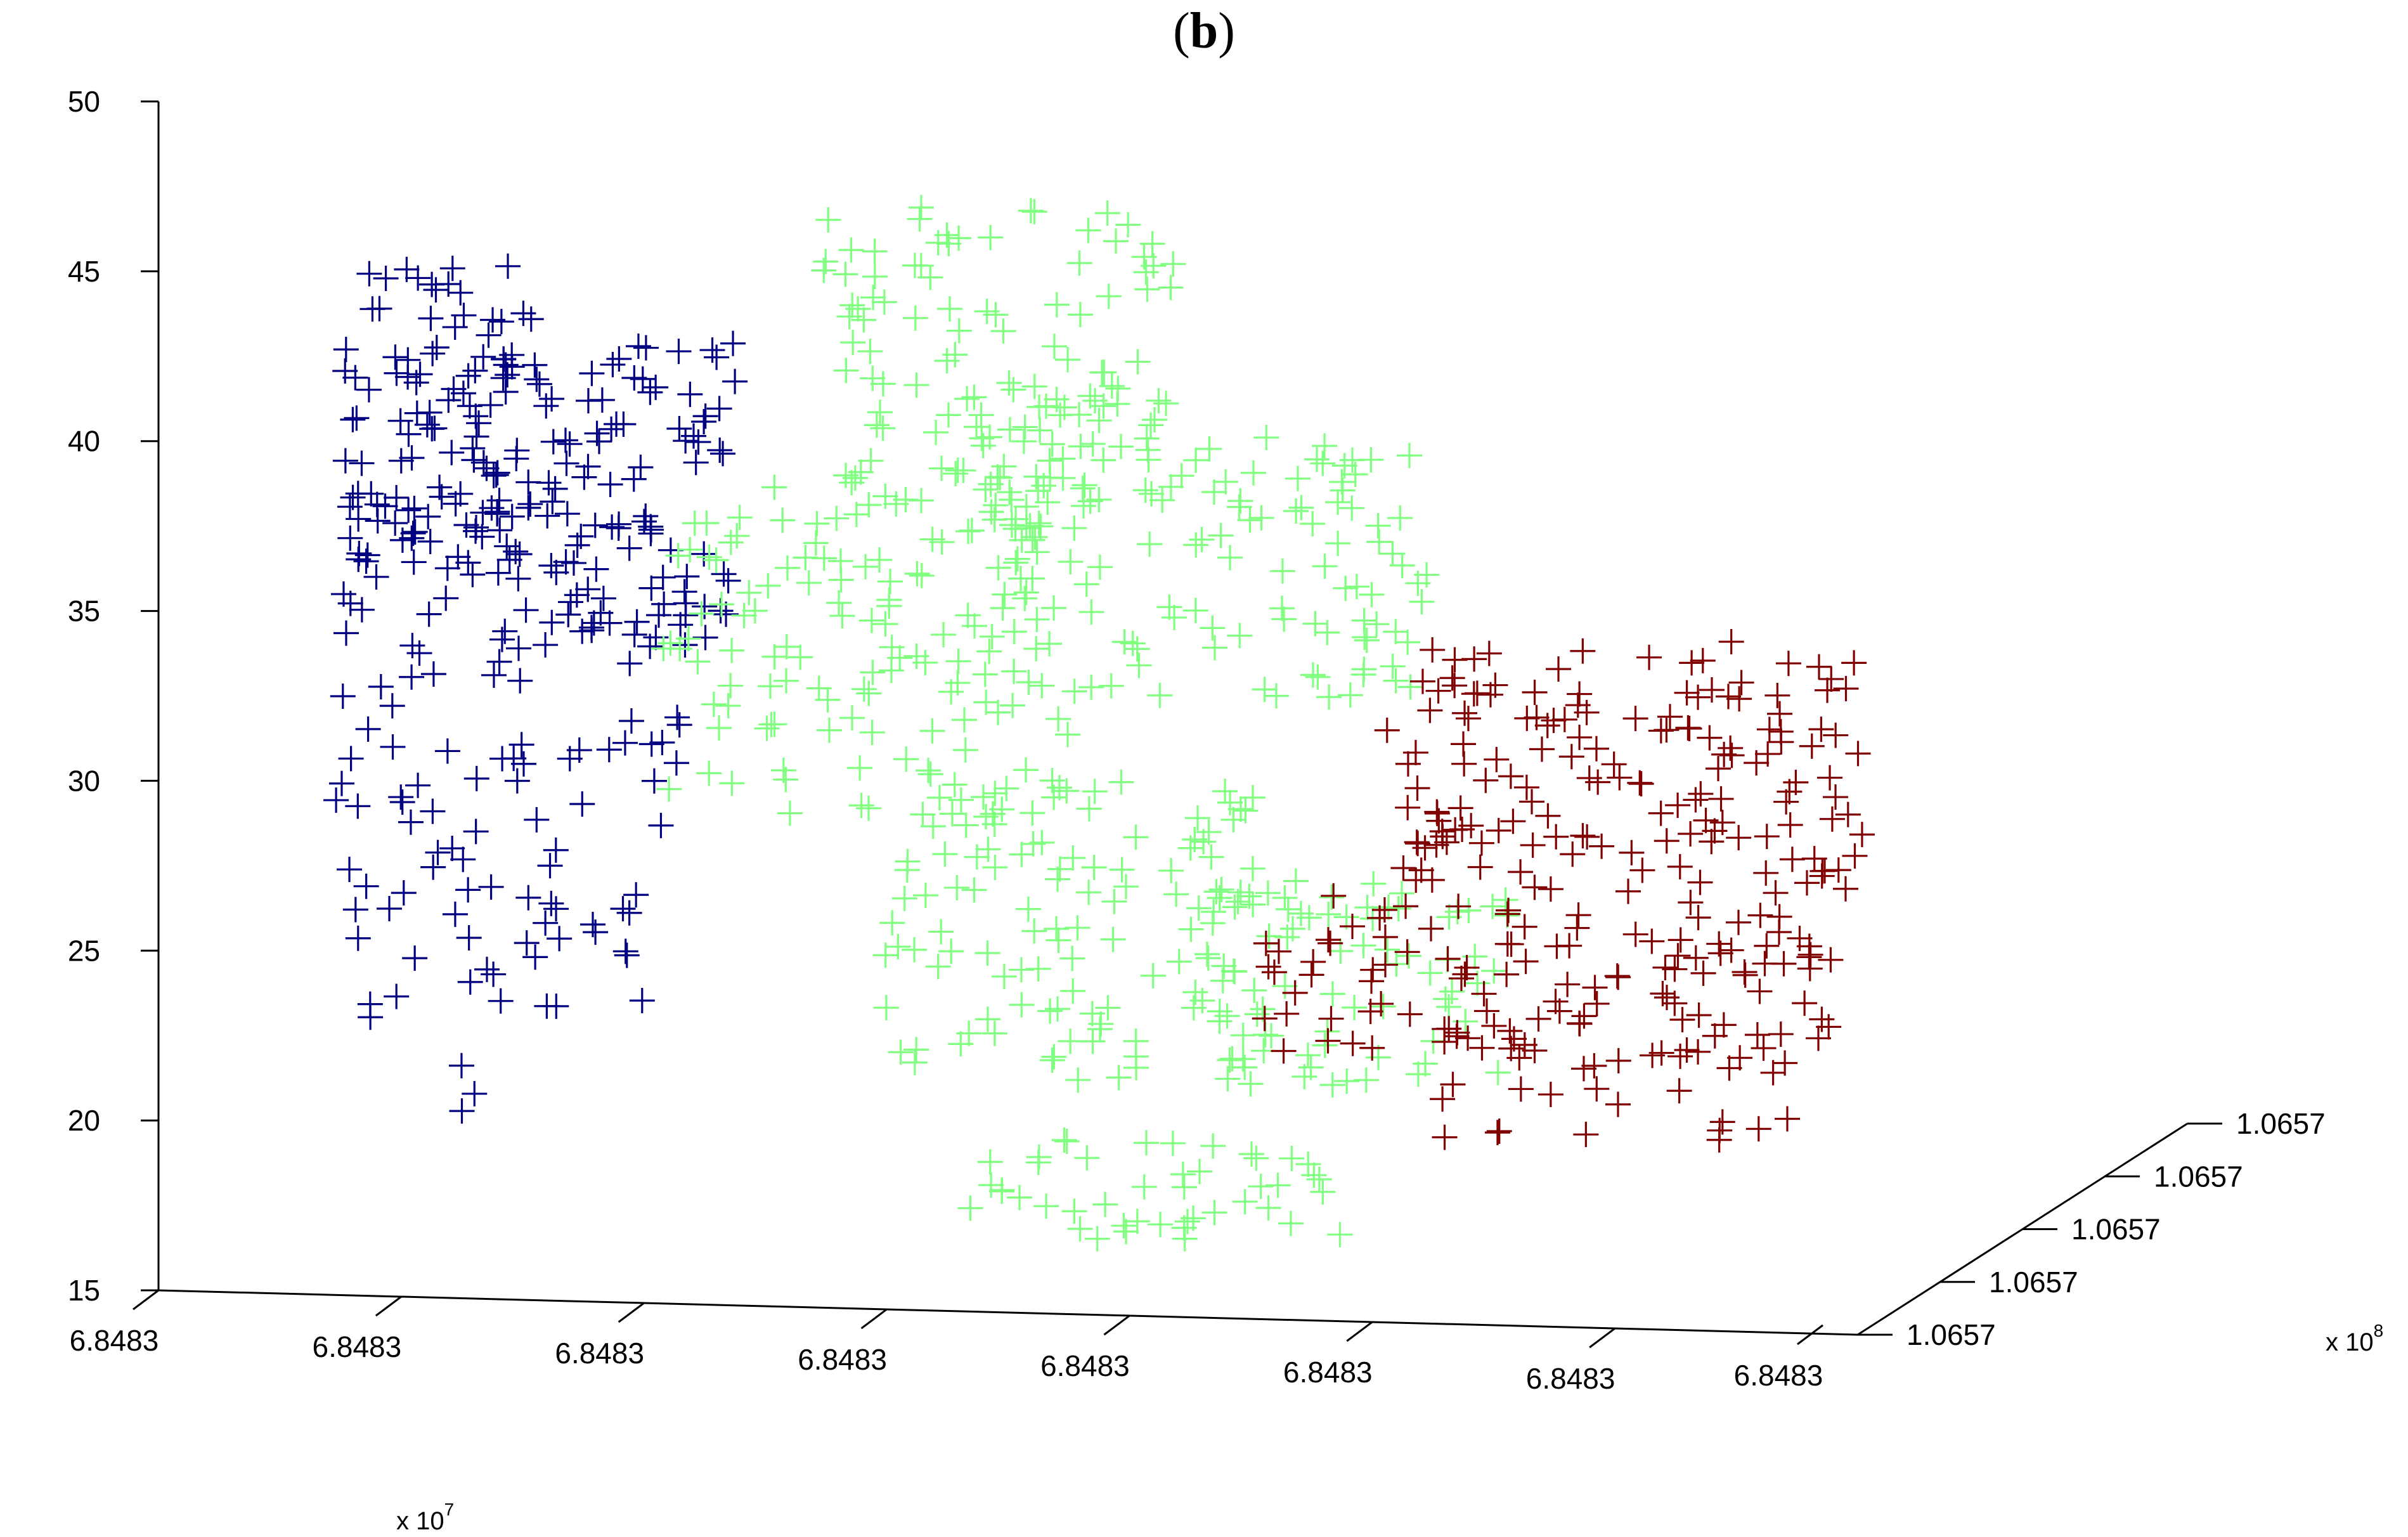  Describe the element at coordinates (84, 1290) in the screenshot. I see `z-tick-label: 15` at that location.